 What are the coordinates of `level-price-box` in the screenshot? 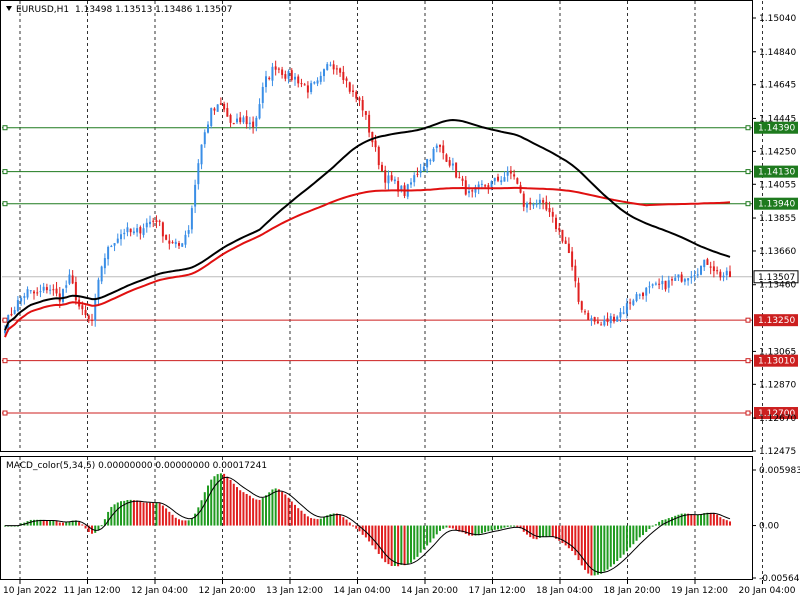 It's located at (776, 203).